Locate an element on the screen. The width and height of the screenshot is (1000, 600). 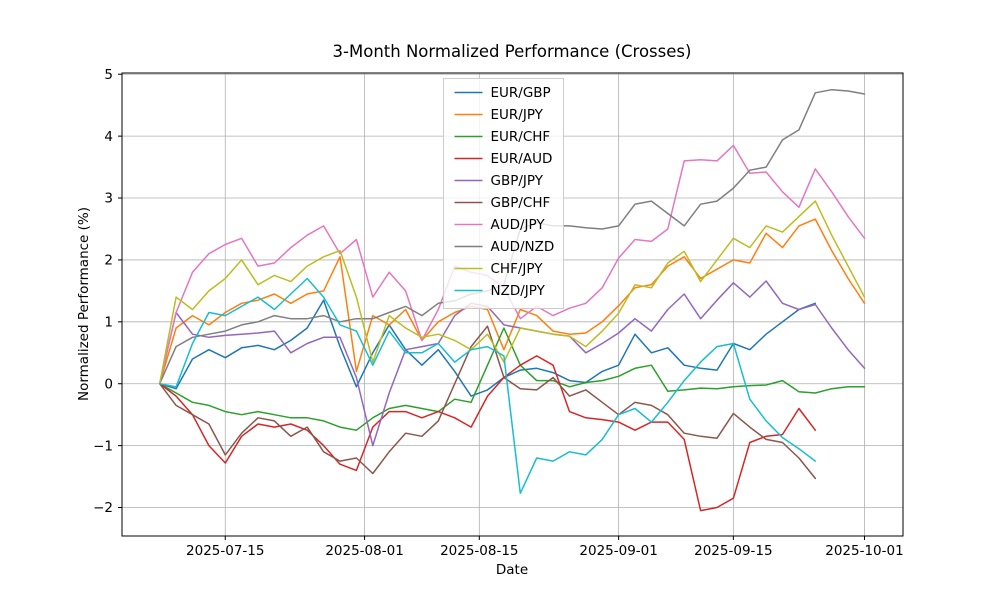
legend-box is located at coordinates (503, 193).